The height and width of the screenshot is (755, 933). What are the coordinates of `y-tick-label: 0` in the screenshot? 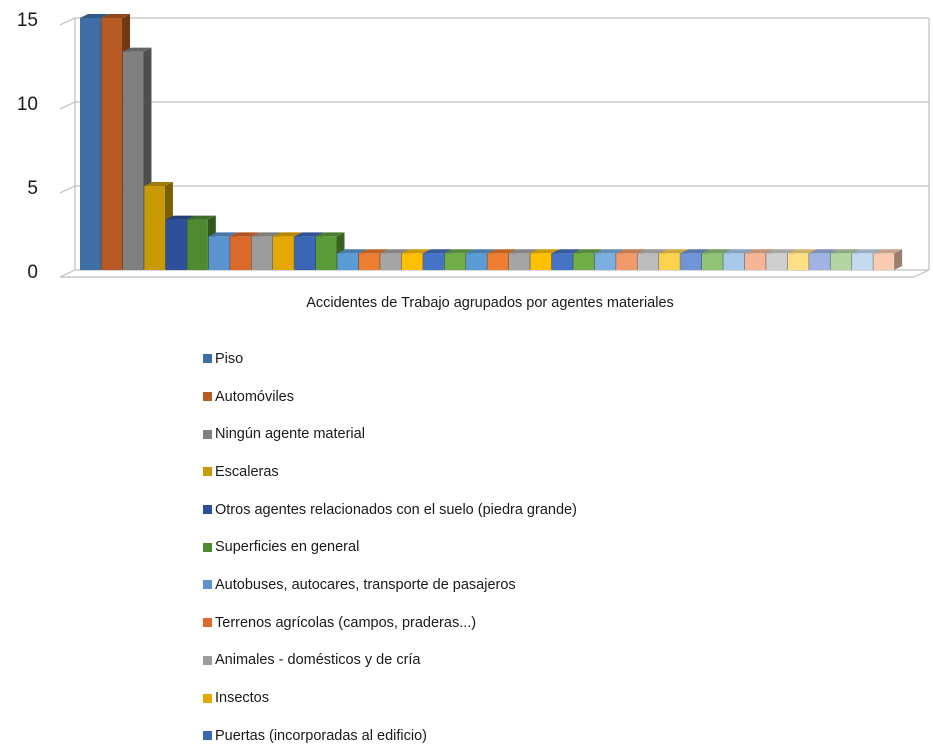 It's located at (32, 272).